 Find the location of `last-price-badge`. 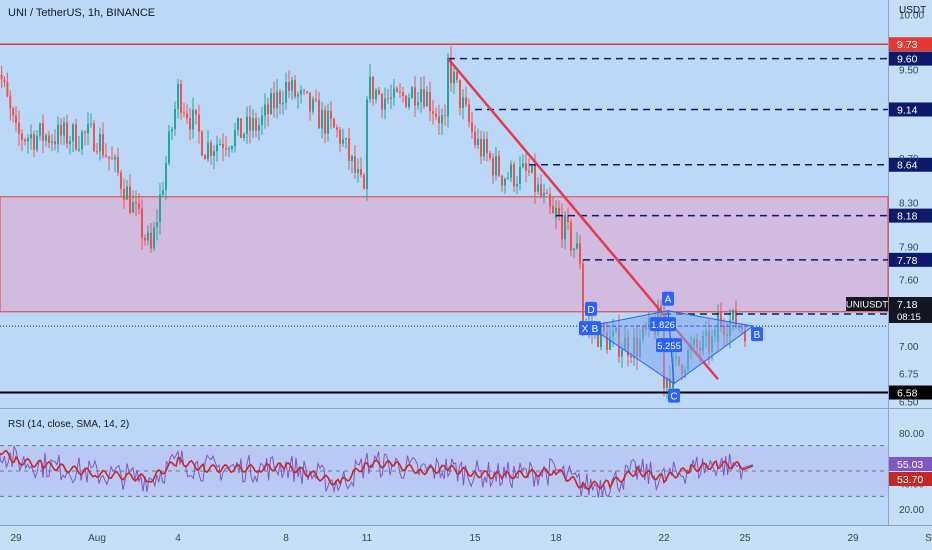

last-price-badge is located at coordinates (910, 310).